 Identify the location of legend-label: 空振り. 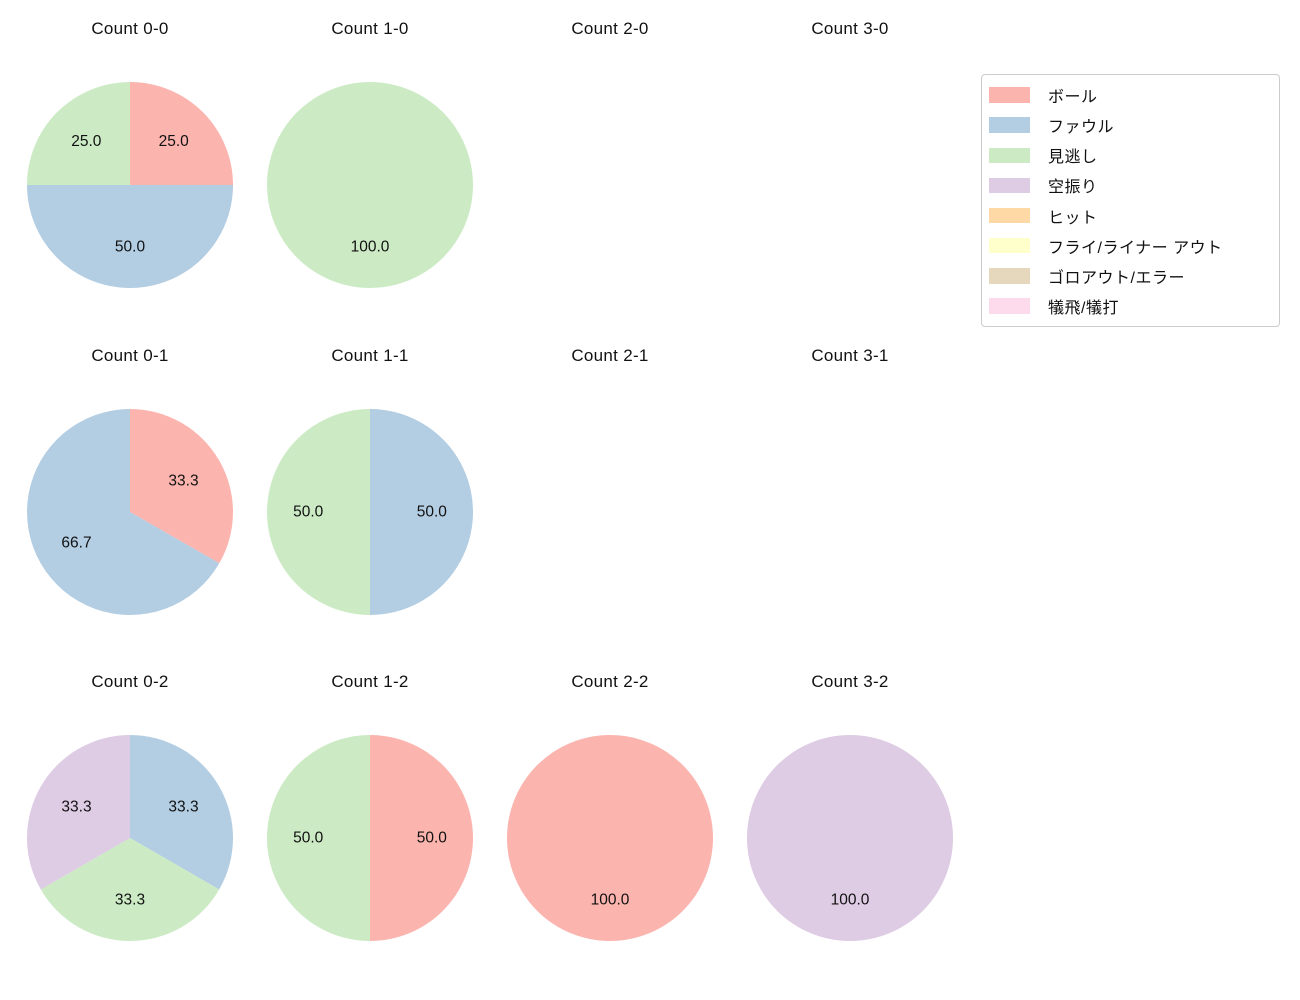
(1073, 188).